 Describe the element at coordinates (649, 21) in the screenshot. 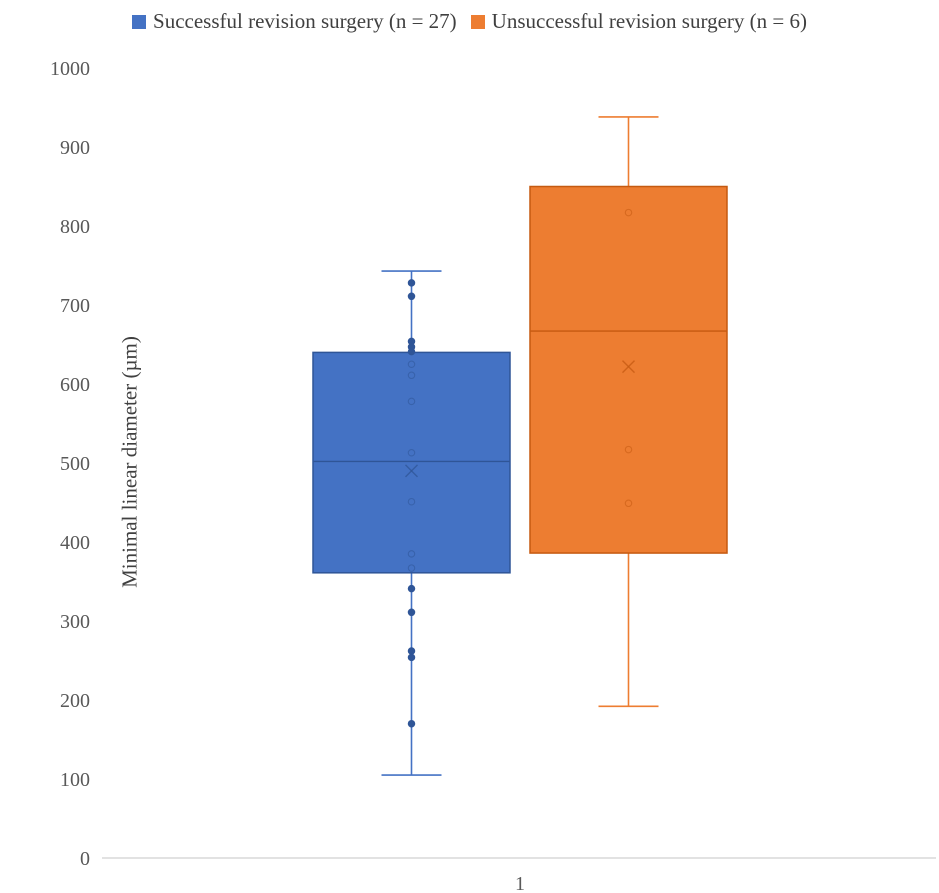

I see `legend-label-unsuccessful: Unsuccessful revision surgery (n = 6)` at that location.